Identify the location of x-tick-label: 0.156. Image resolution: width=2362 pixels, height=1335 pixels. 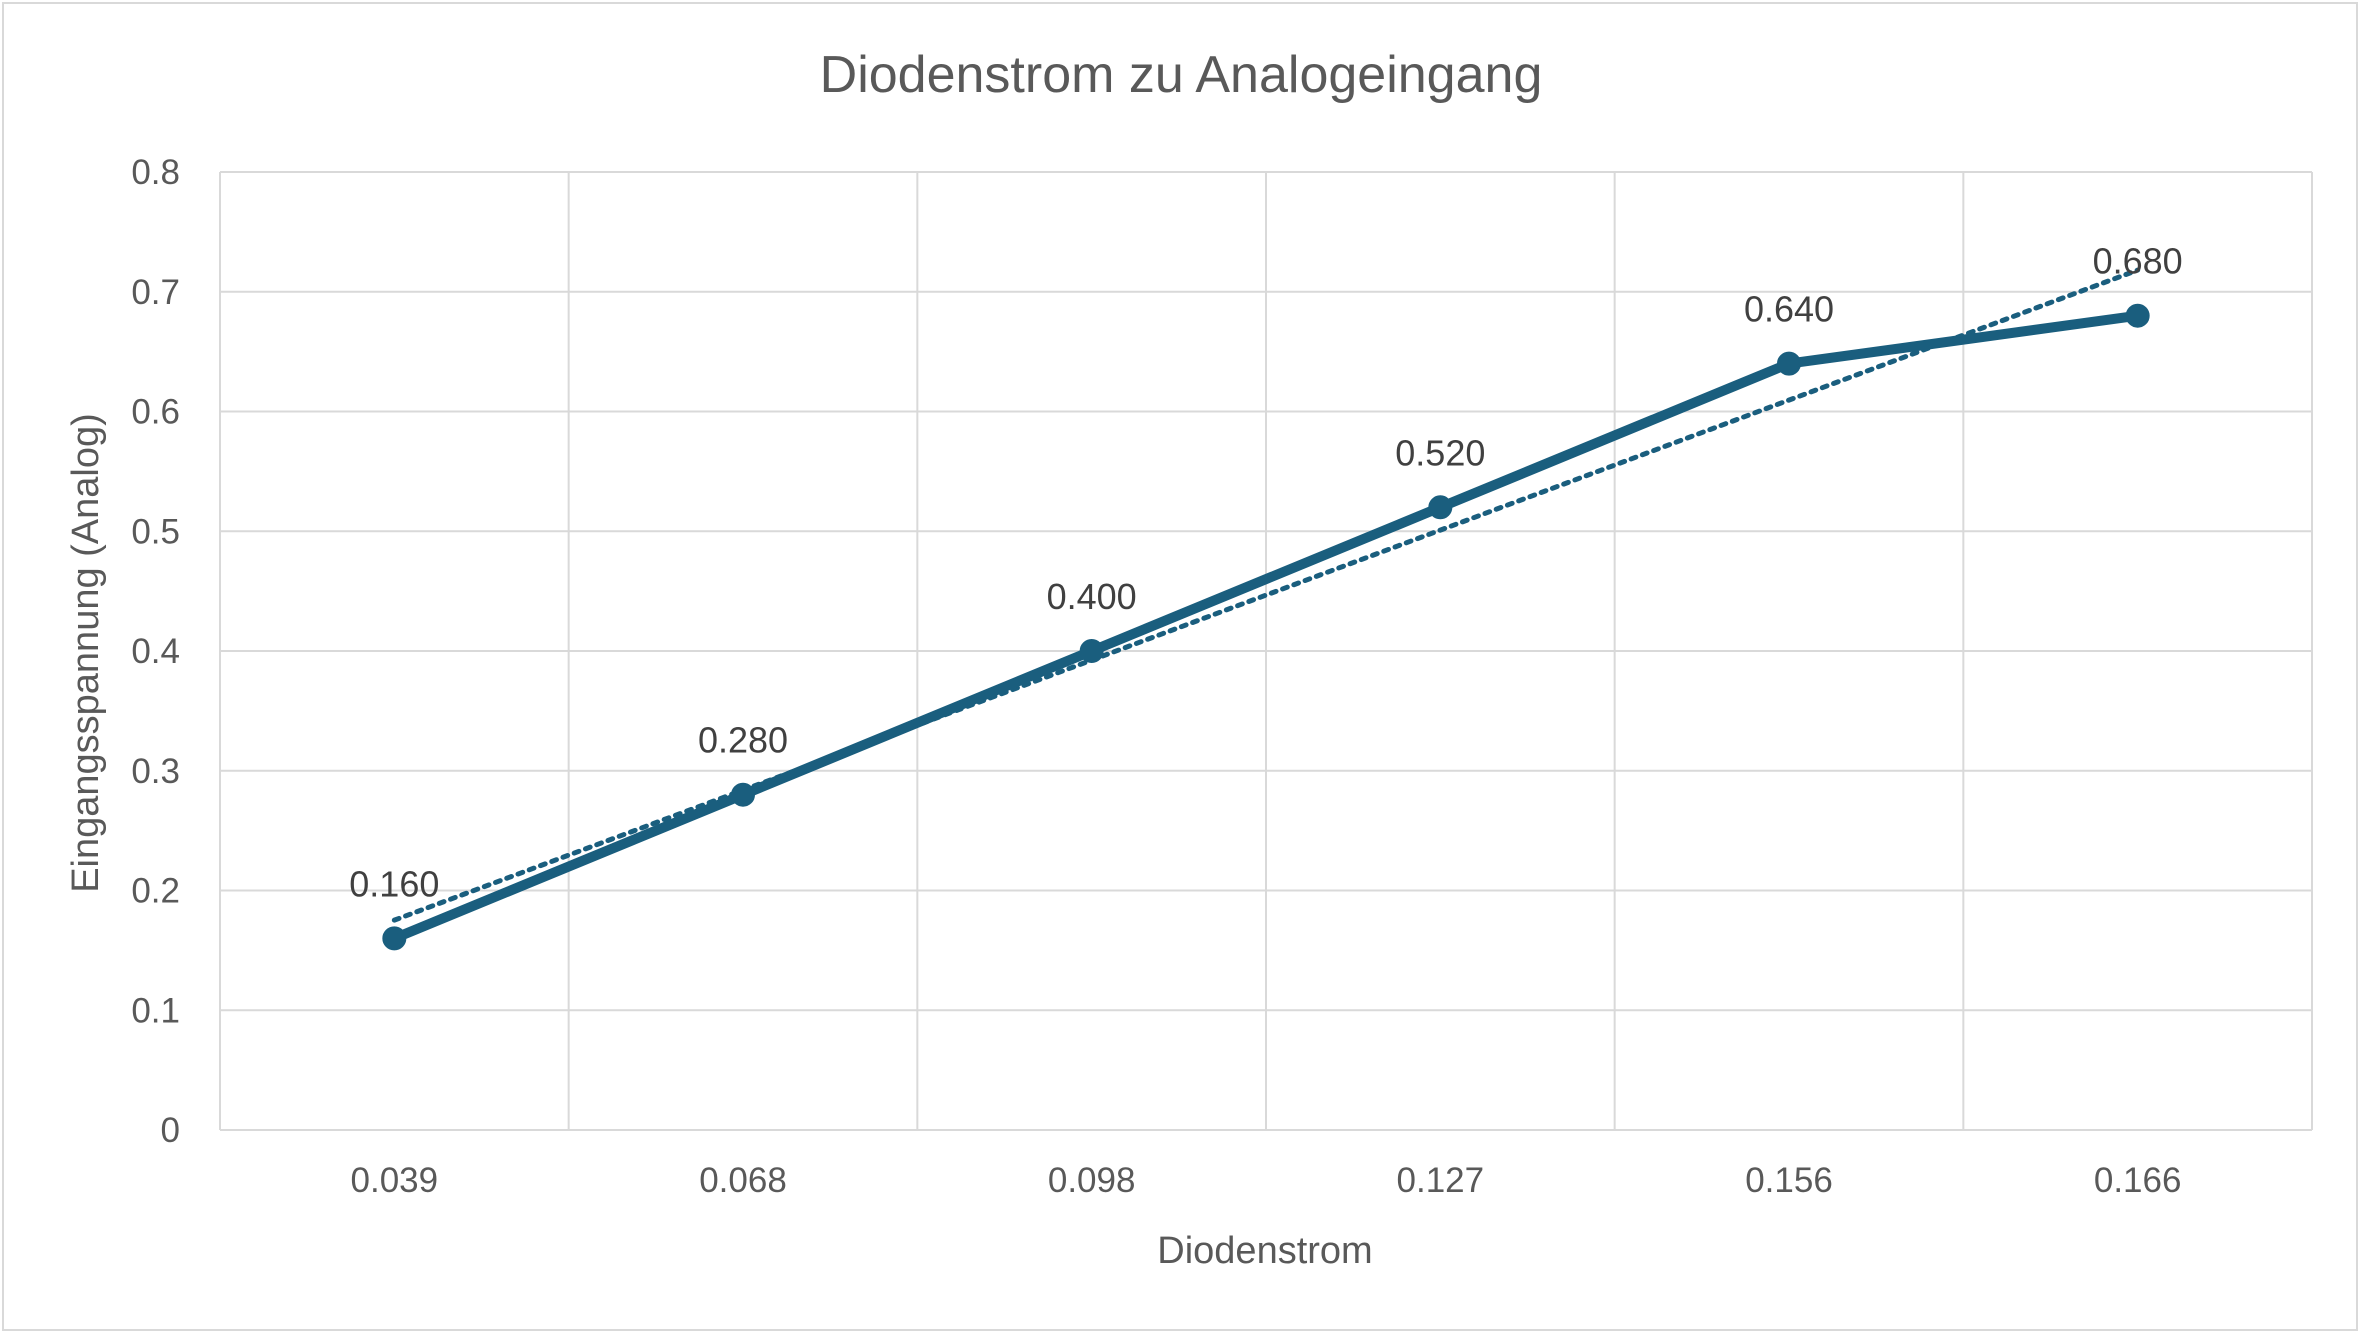
(1789, 1180).